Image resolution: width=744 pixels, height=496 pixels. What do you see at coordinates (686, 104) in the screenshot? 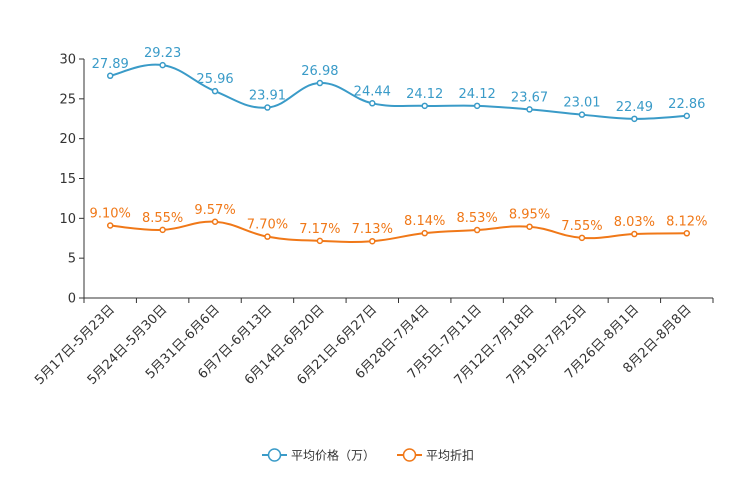
I see `data-label: 22.86` at bounding box center [686, 104].